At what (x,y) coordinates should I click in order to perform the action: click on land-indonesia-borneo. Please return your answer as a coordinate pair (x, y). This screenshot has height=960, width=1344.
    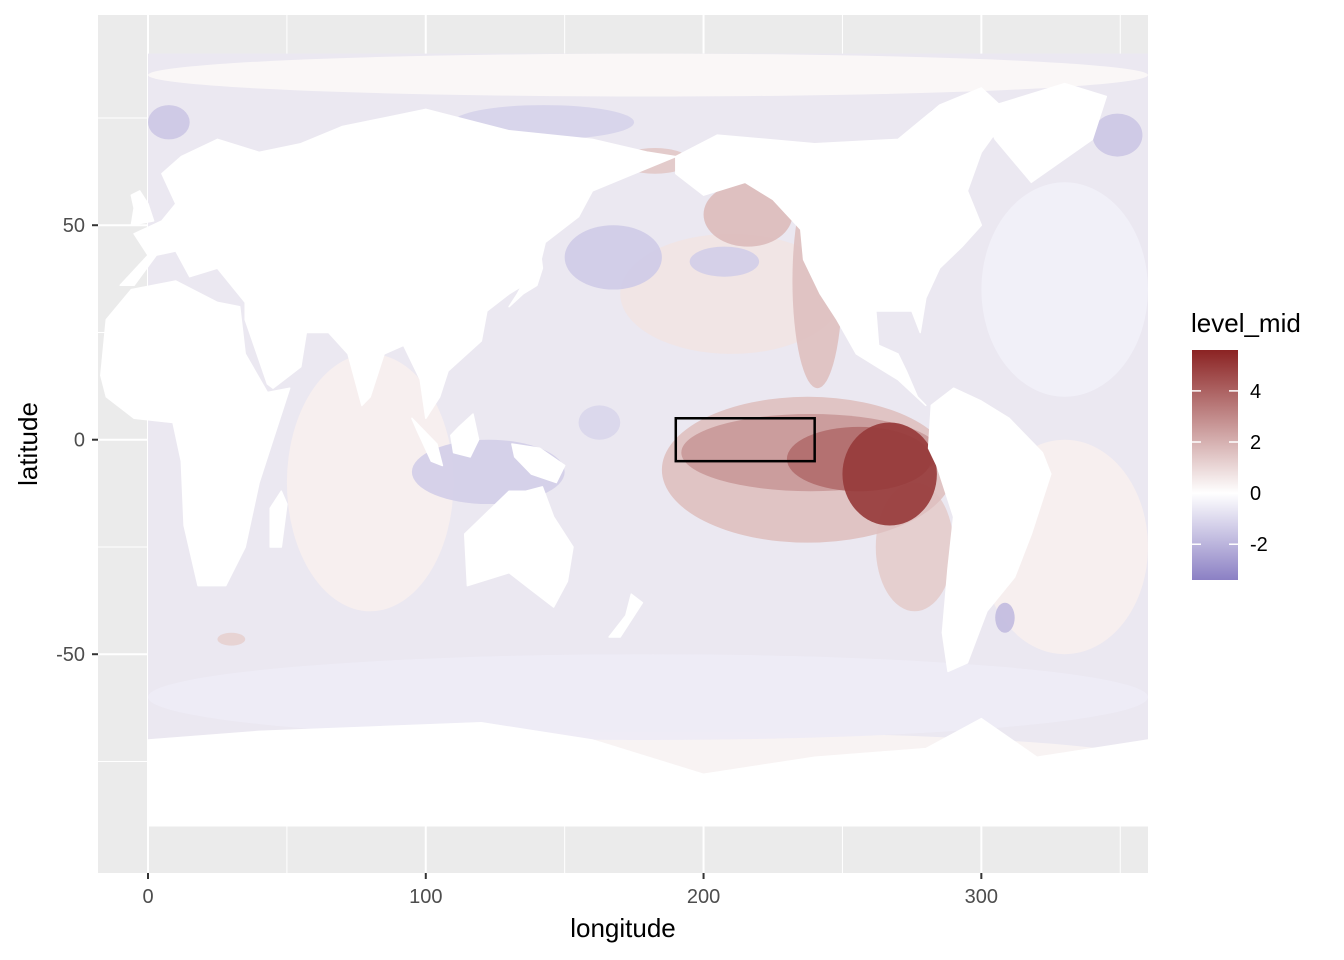
    Looking at the image, I should click on (465, 435).